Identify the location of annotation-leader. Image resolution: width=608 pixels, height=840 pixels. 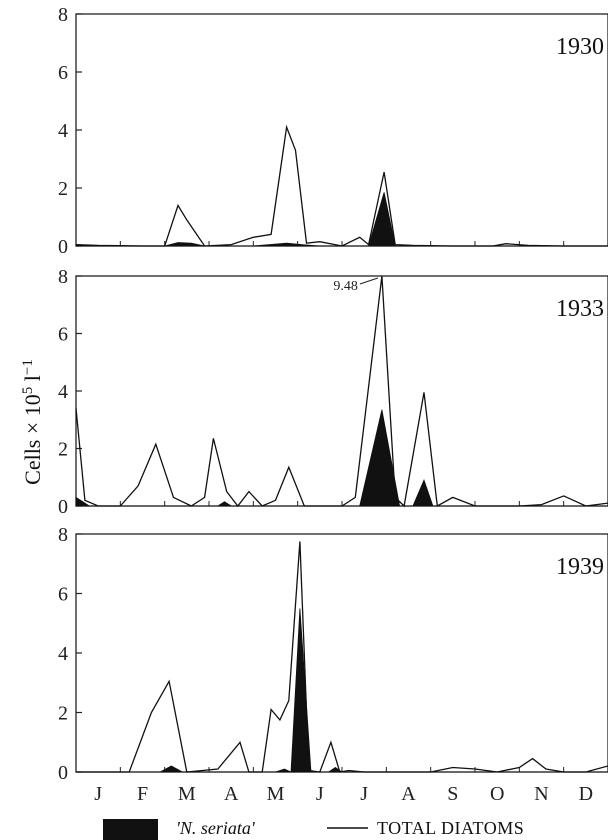
(369, 281).